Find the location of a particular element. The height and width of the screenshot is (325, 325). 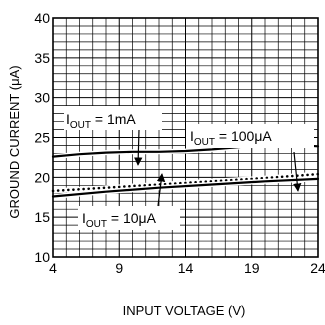

y-axis-label: GROUND CURRENT (μA) is located at coordinates (14, 141).